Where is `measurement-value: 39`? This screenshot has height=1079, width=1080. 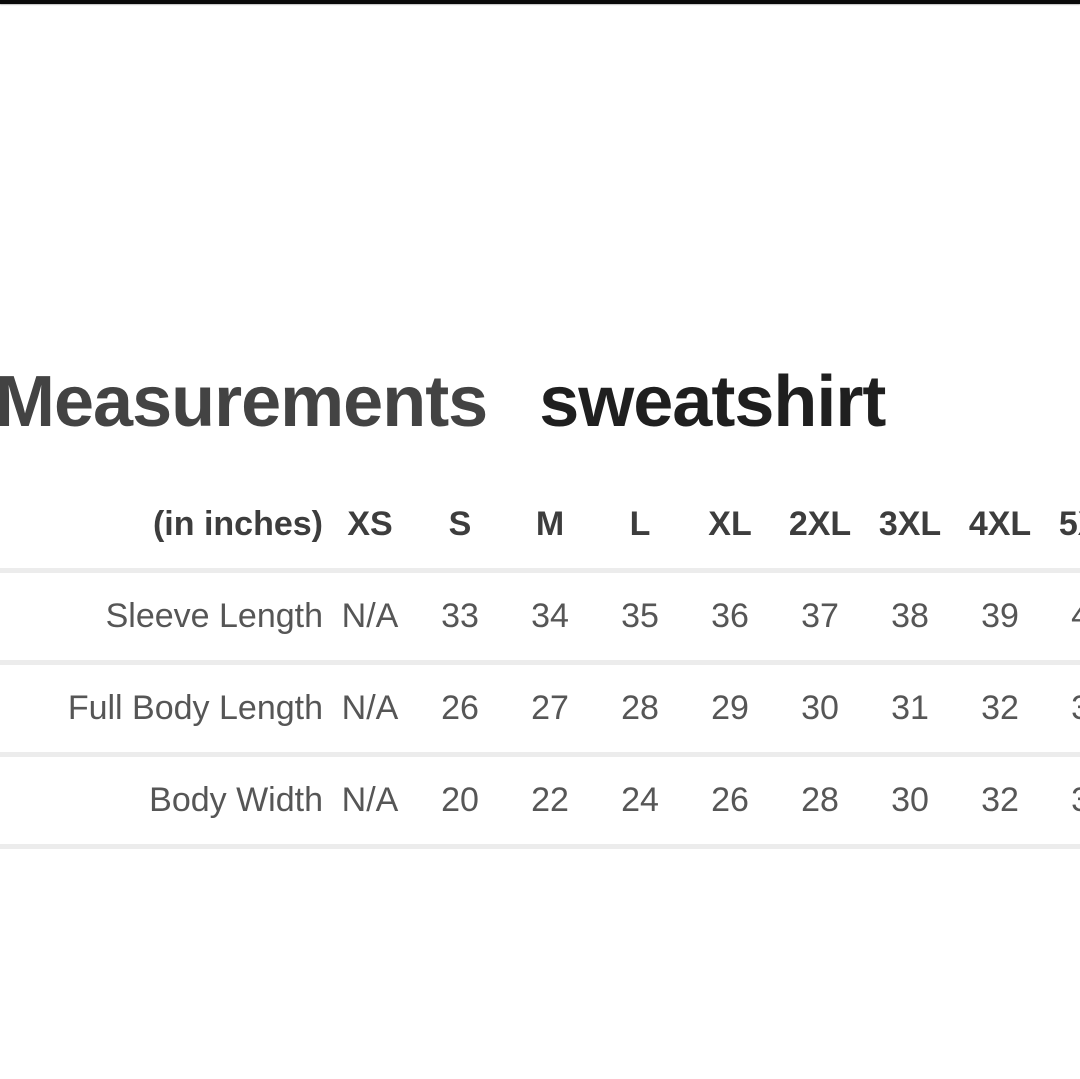 measurement-value: 39 is located at coordinates (1000, 614).